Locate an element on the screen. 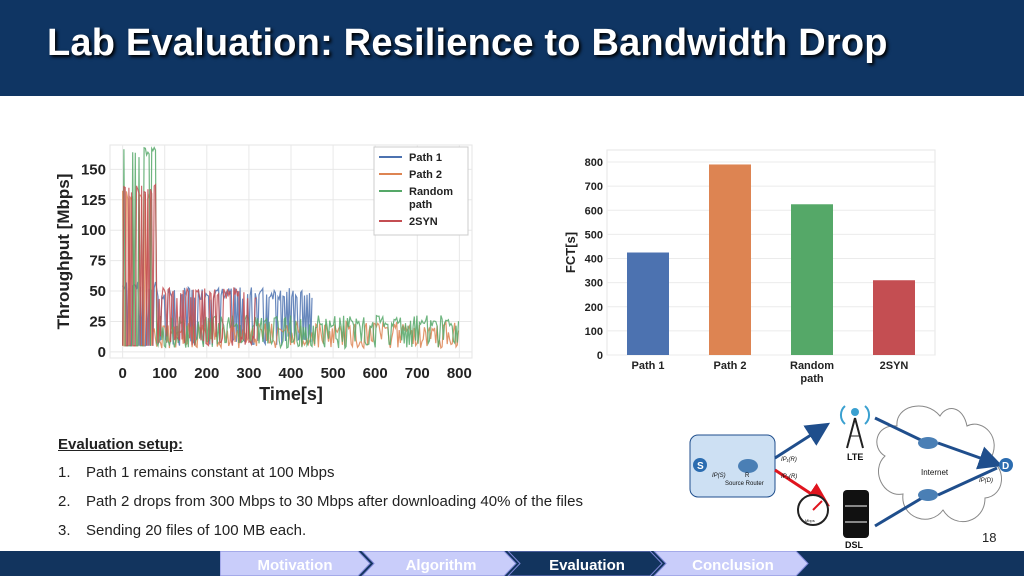 This screenshot has height=576, width=1024. x-tick-label: Path 1 is located at coordinates (647, 366).